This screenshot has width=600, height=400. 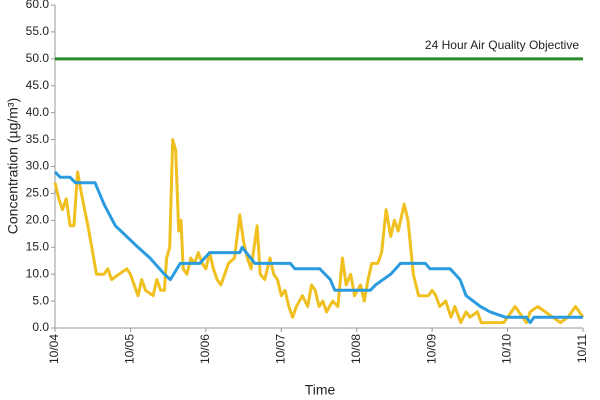 I want to click on x-tick-label: 10/09, so click(x=431, y=349).